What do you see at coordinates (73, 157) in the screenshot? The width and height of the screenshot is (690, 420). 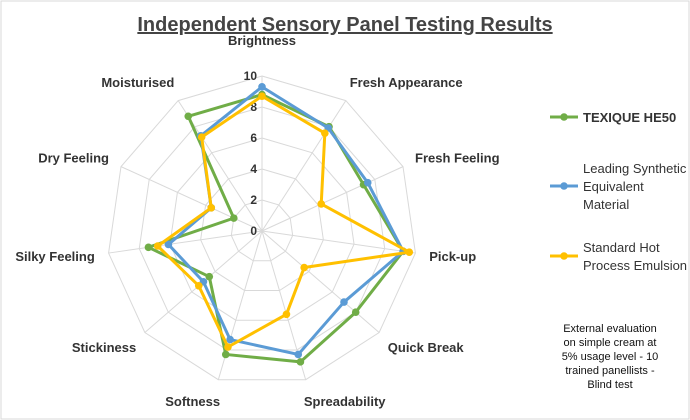 I see `axis-label: Dry Feeling` at bounding box center [73, 157].